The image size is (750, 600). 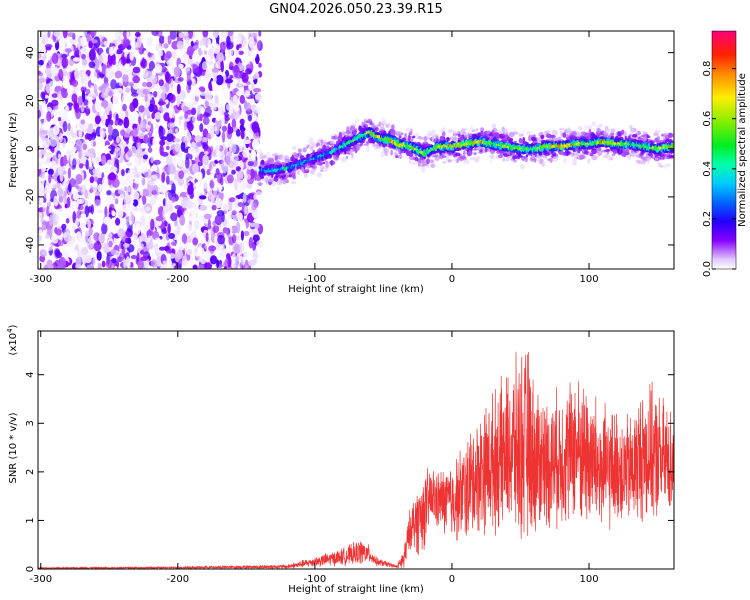 I want to click on ridge-core, so click(x=328, y=152).